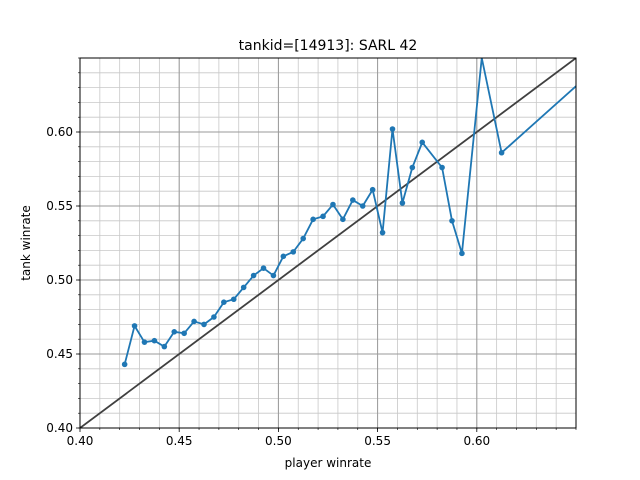 Image resolution: width=640 pixels, height=480 pixels. I want to click on x-tick-label: 0.60, so click(476, 441).